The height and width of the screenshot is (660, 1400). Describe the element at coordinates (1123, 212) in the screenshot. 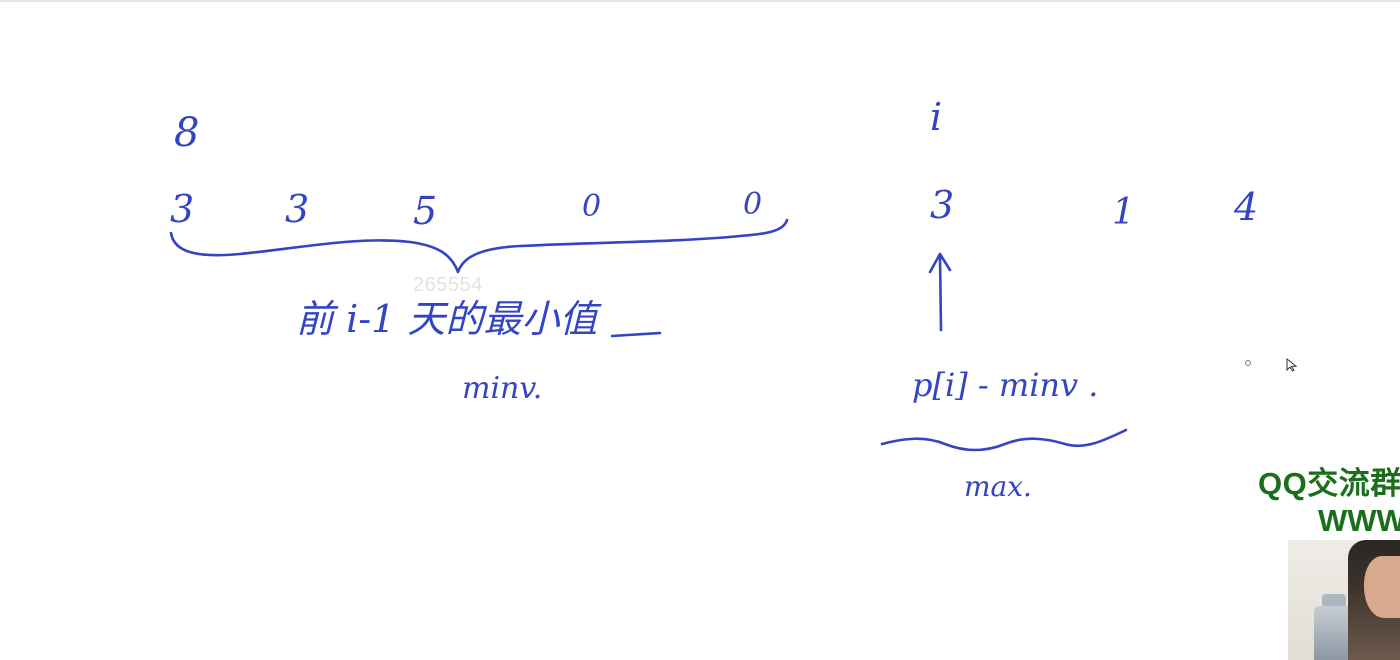

I see `price-value: 1` at that location.